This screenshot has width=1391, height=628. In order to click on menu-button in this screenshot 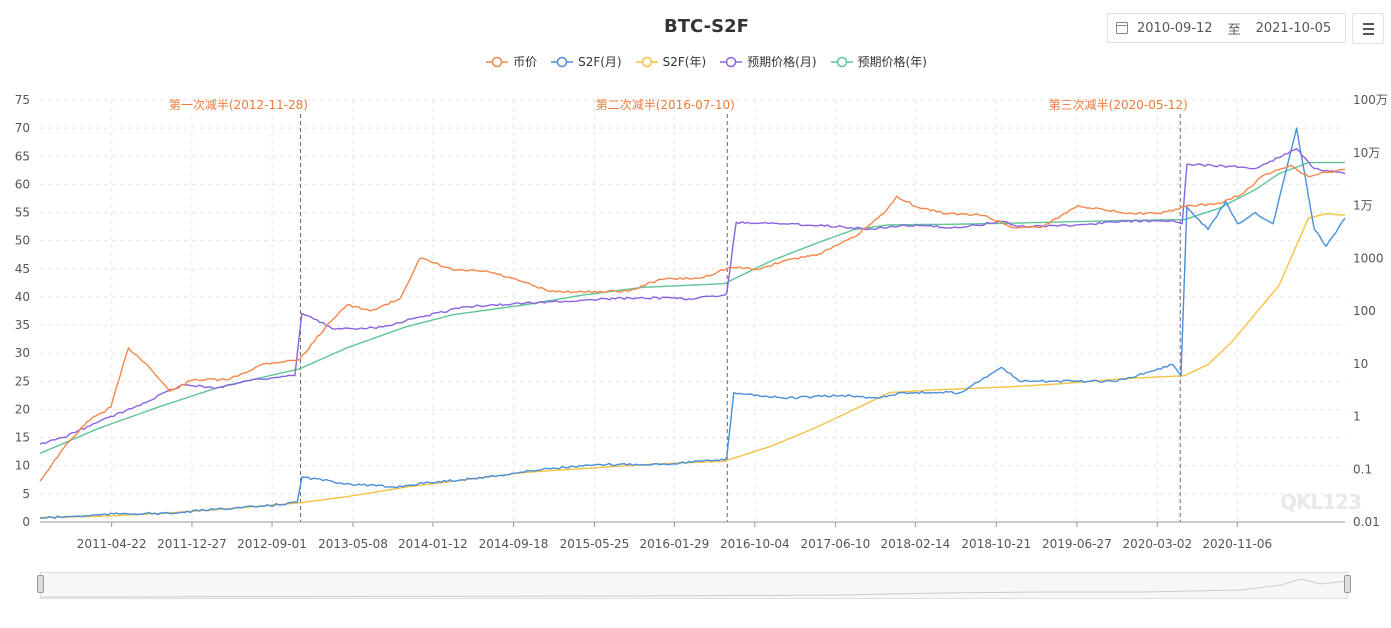, I will do `click(1368, 28)`.